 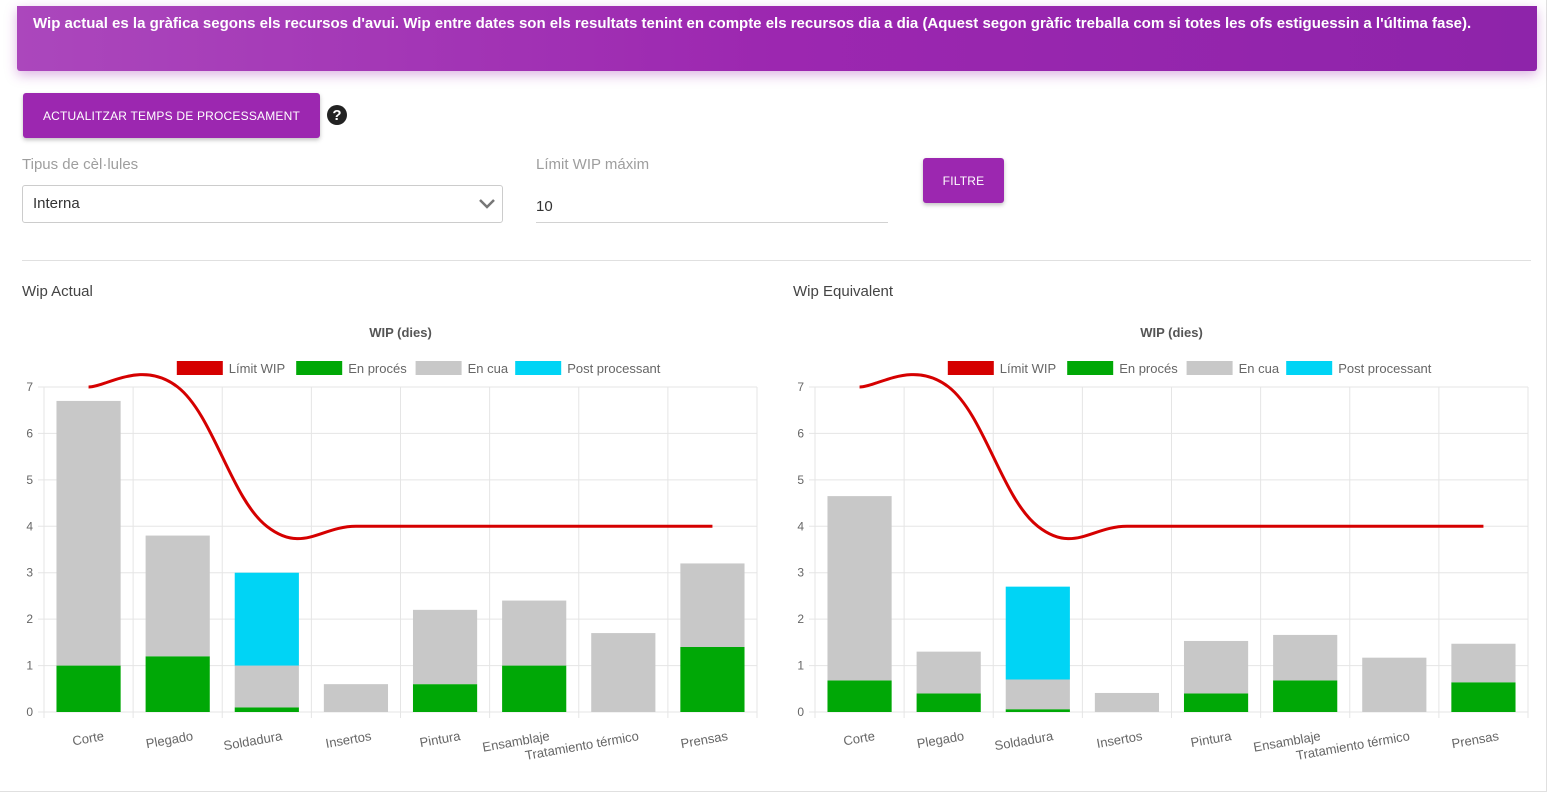 I want to click on update-processing-time-button: ACTUALITZAR TEMPS DE PROCESSAMENT, so click(x=171, y=115).